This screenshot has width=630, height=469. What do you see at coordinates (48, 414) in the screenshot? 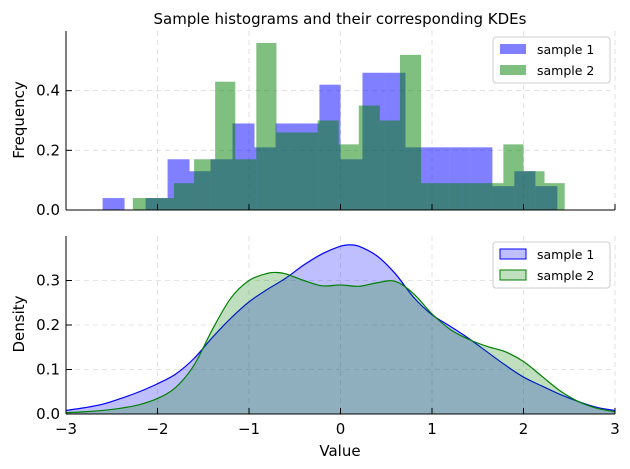
I see `kde-y-tick-label: 0.0` at bounding box center [48, 414].